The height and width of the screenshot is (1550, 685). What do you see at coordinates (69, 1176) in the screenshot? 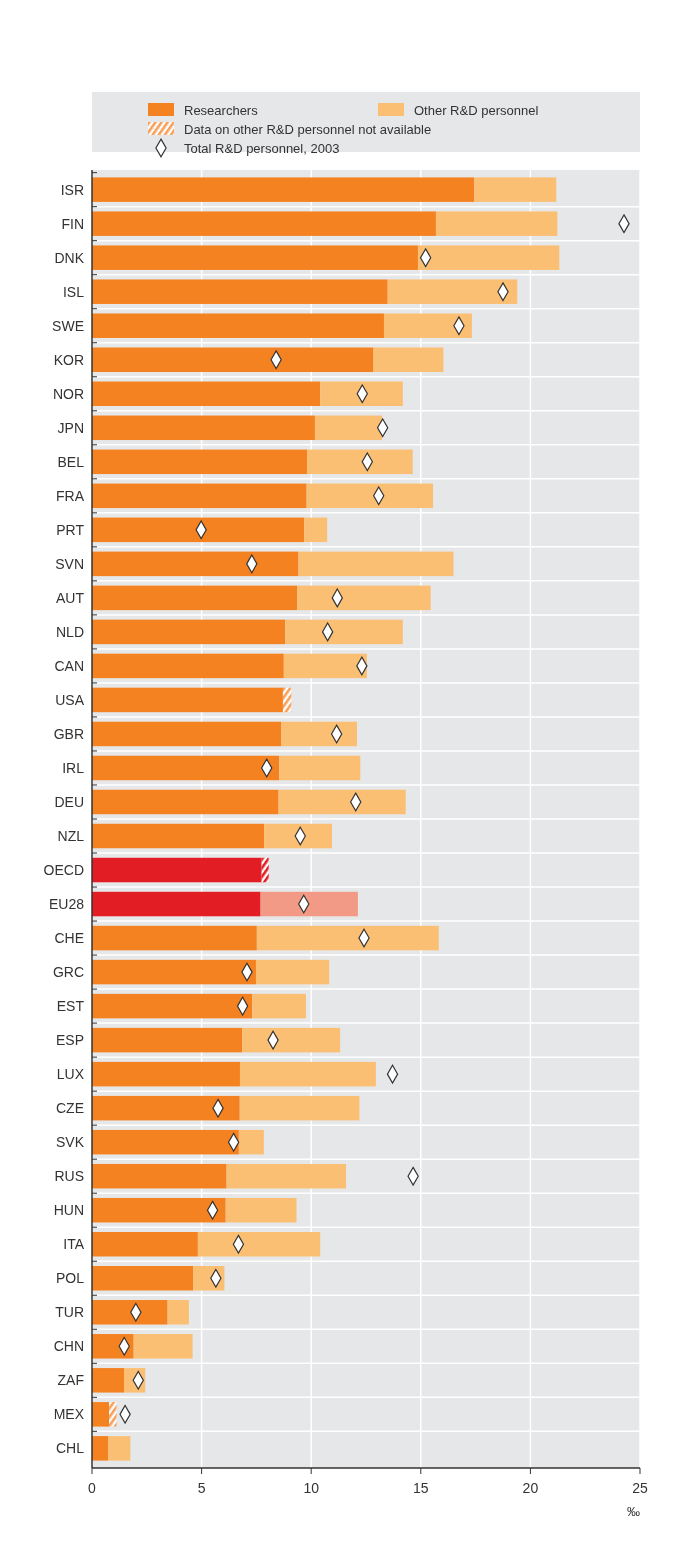
I see `y-tick-label: RUS` at bounding box center [69, 1176].